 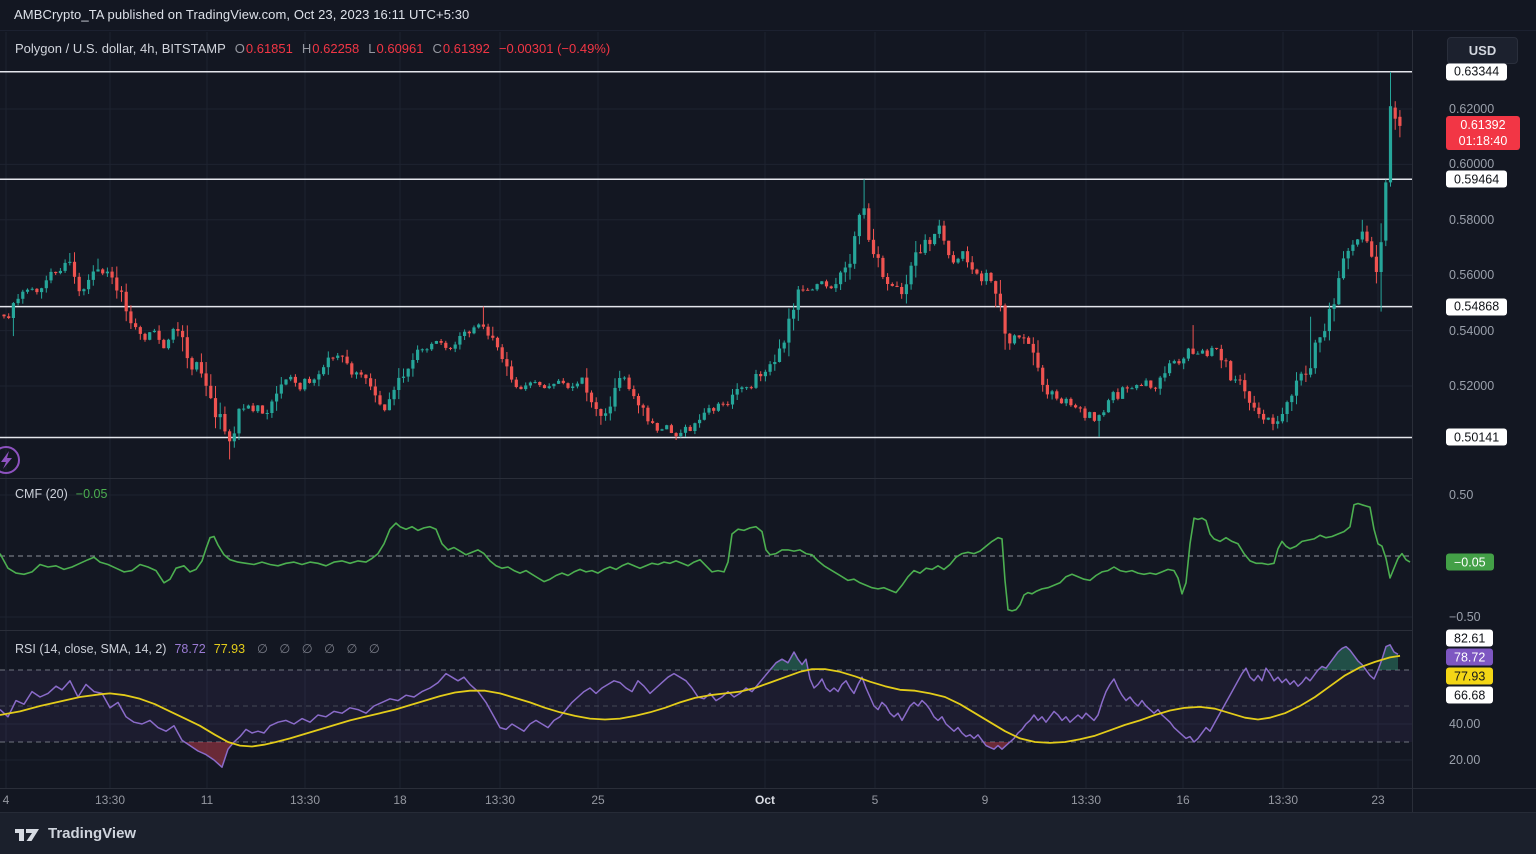 What do you see at coordinates (1183, 800) in the screenshot?
I see `time-axis-label: 16` at bounding box center [1183, 800].